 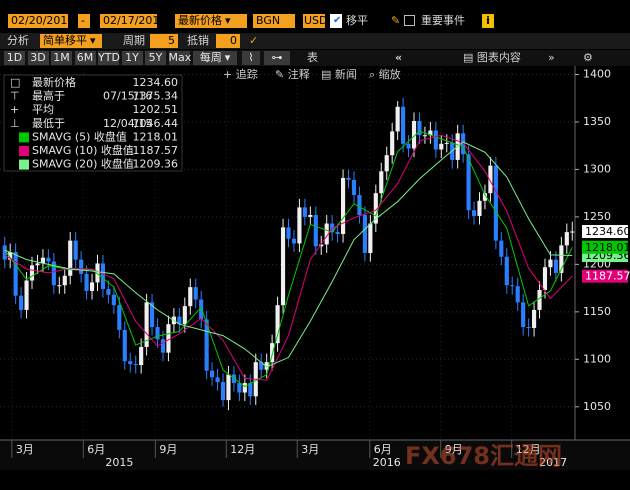 What do you see at coordinates (251, 58) in the screenshot?
I see `line-chart-icon: ⌇` at bounding box center [251, 58].